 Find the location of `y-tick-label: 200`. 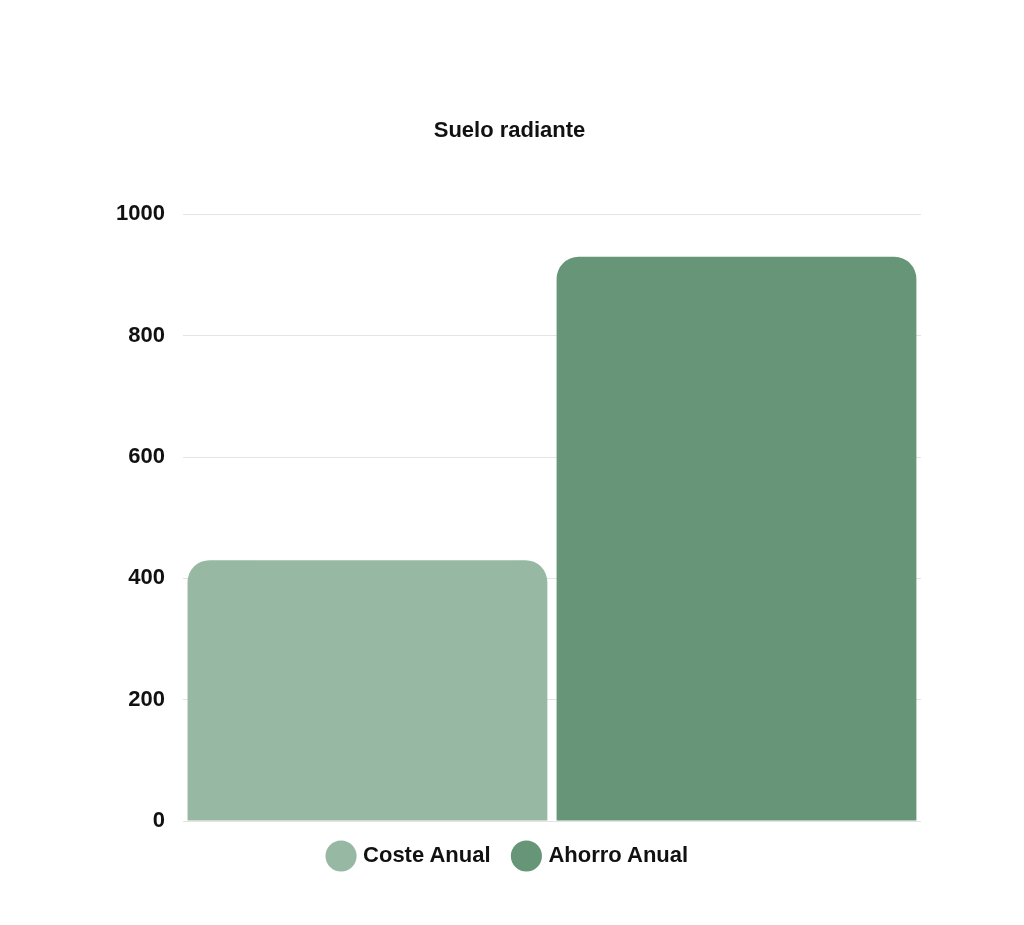

y-tick-label: 200 is located at coordinates (146, 698).